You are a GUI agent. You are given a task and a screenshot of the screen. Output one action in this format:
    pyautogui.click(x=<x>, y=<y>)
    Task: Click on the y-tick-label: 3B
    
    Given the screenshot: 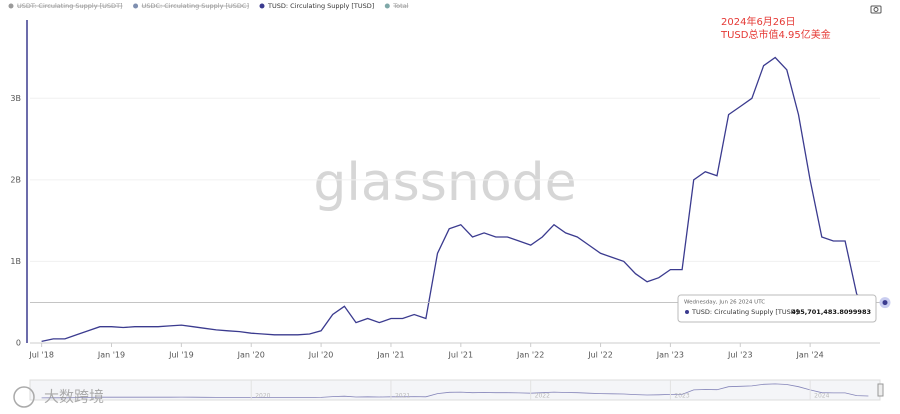 What is the action you would take?
    pyautogui.click(x=15, y=98)
    